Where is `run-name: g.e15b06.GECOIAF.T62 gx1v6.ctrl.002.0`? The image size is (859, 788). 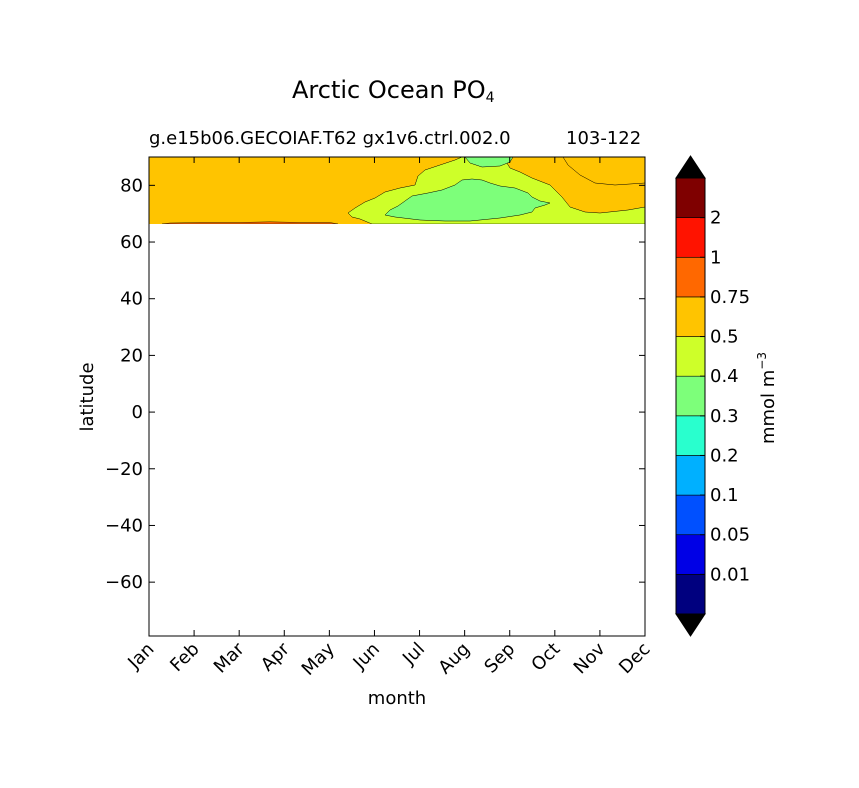 run-name: g.e15b06.GECOIAF.T62 gx1v6.ctrl.002.0 is located at coordinates (330, 138).